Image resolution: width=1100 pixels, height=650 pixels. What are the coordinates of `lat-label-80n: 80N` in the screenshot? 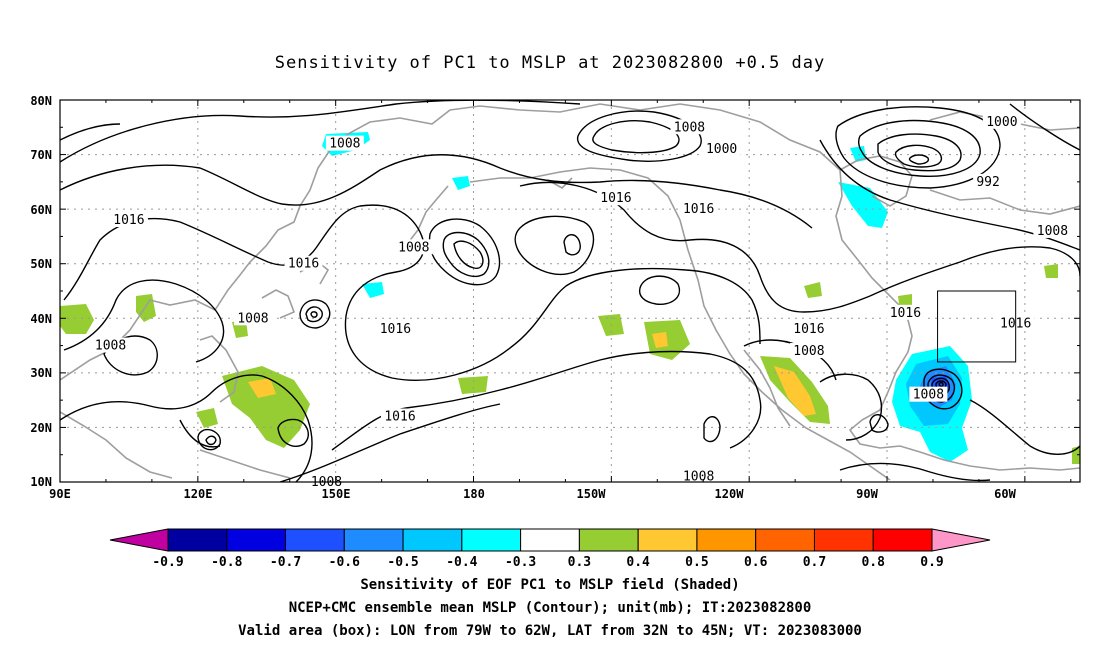 It's located at (41, 101).